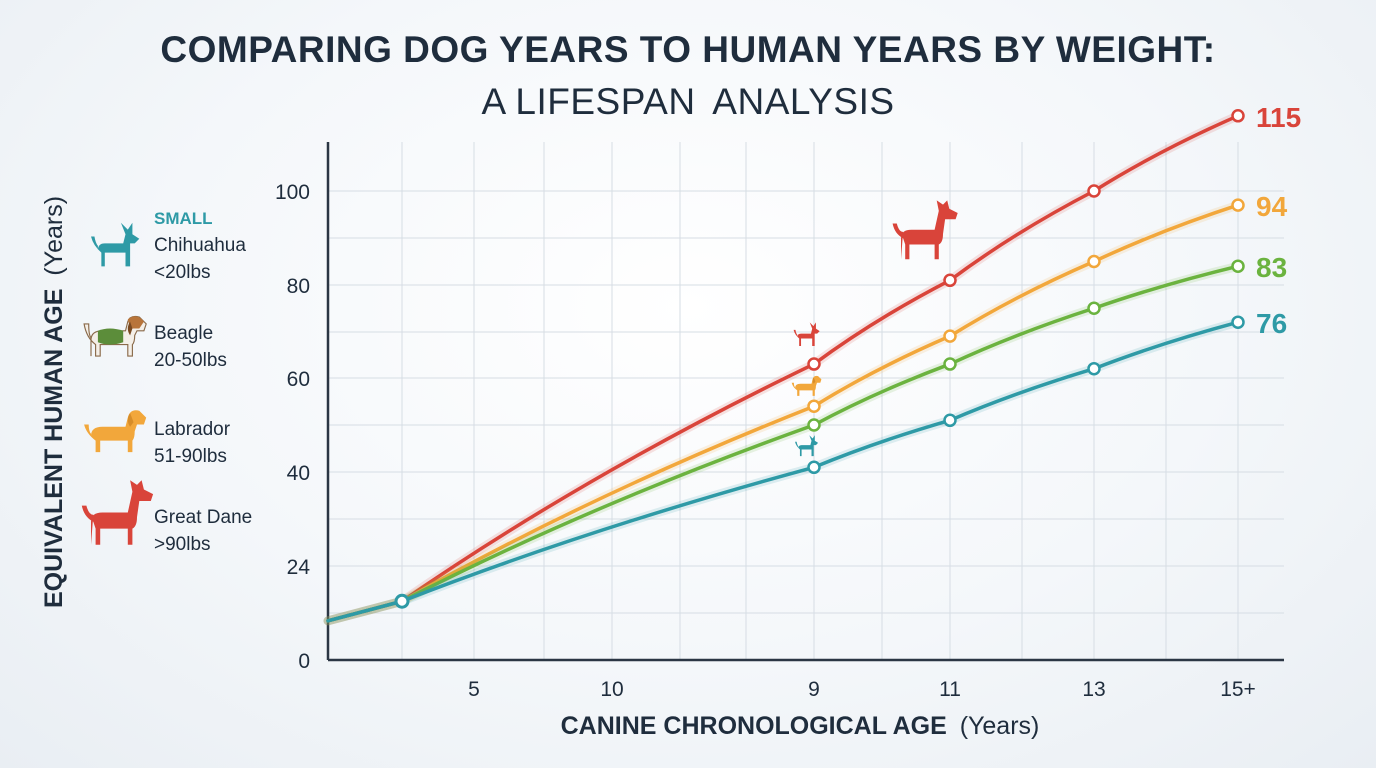 The width and height of the screenshot is (1376, 768). Describe the element at coordinates (203, 517) in the screenshot. I see `legend-breed-name: Great Dane` at that location.